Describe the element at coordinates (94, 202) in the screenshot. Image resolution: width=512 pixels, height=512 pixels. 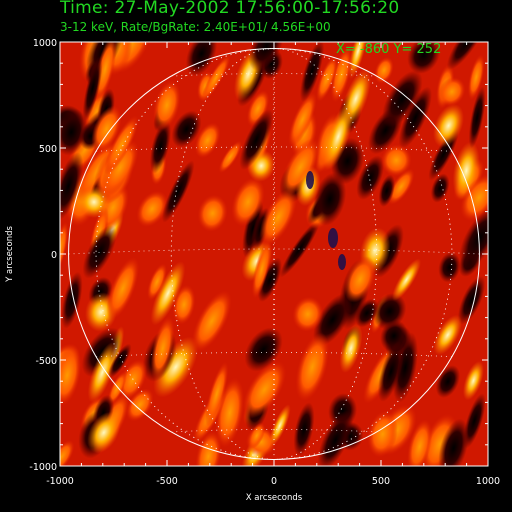
I see `bright-source-blob` at that location.